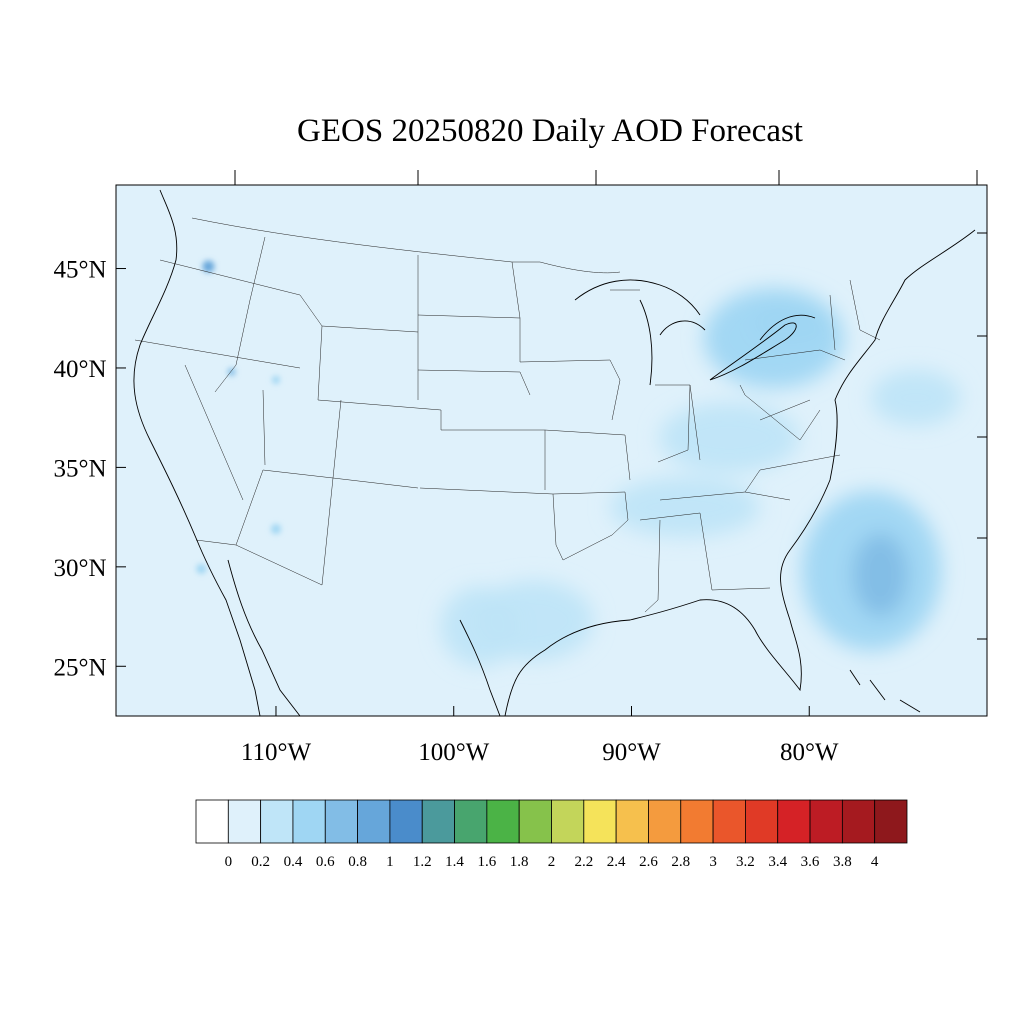 The height and width of the screenshot is (1024, 1024). I want to click on lat-tick-label: 35°N, so click(79, 468).